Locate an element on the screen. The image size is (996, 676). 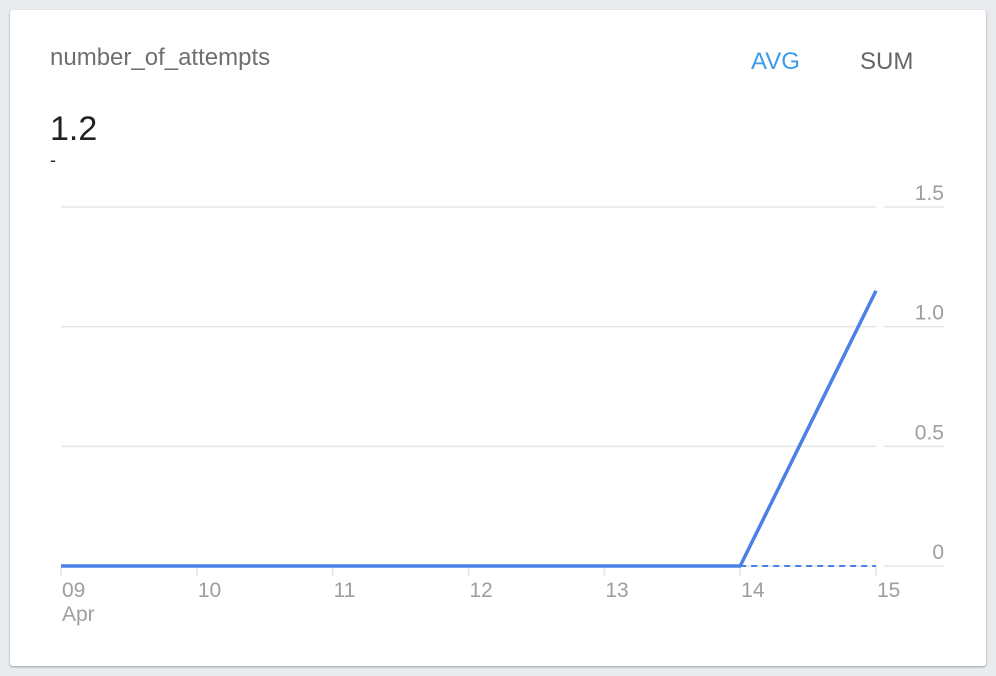
y-tick-label: 1.0 is located at coordinates (929, 313).